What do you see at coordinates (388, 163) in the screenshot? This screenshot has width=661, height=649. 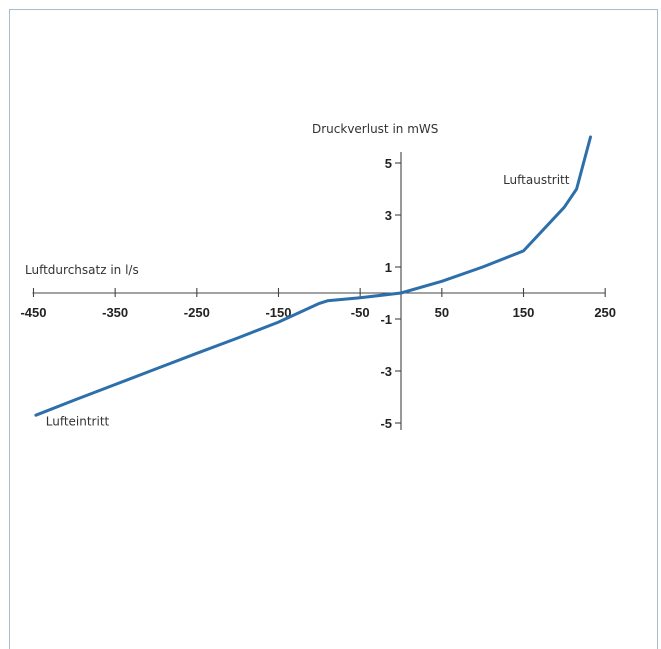 I see `y-tick-label: 5` at bounding box center [388, 163].